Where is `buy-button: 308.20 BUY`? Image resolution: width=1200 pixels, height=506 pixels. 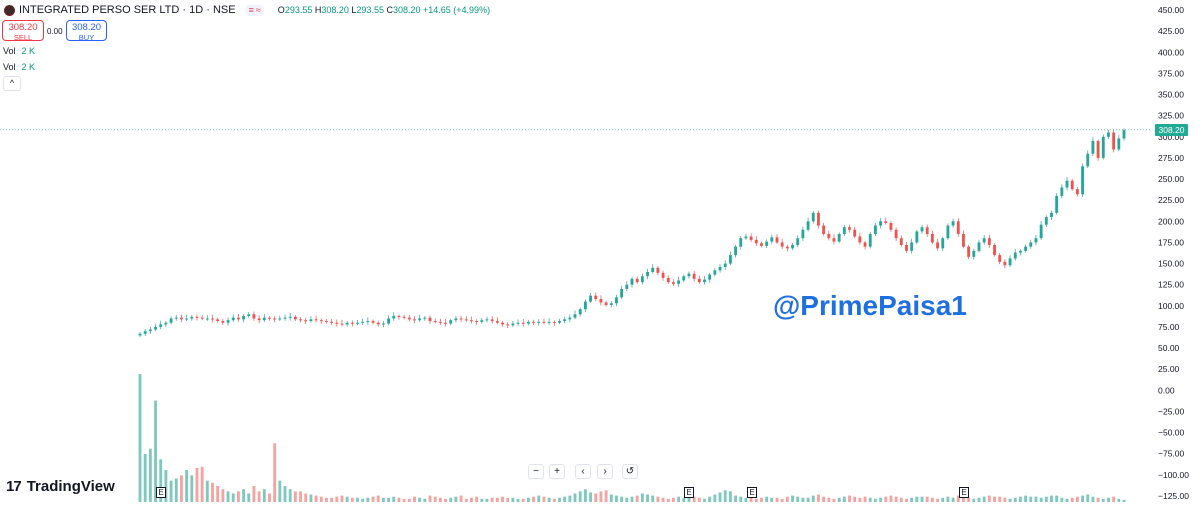
buy-button: 308.20 BUY is located at coordinates (86, 31).